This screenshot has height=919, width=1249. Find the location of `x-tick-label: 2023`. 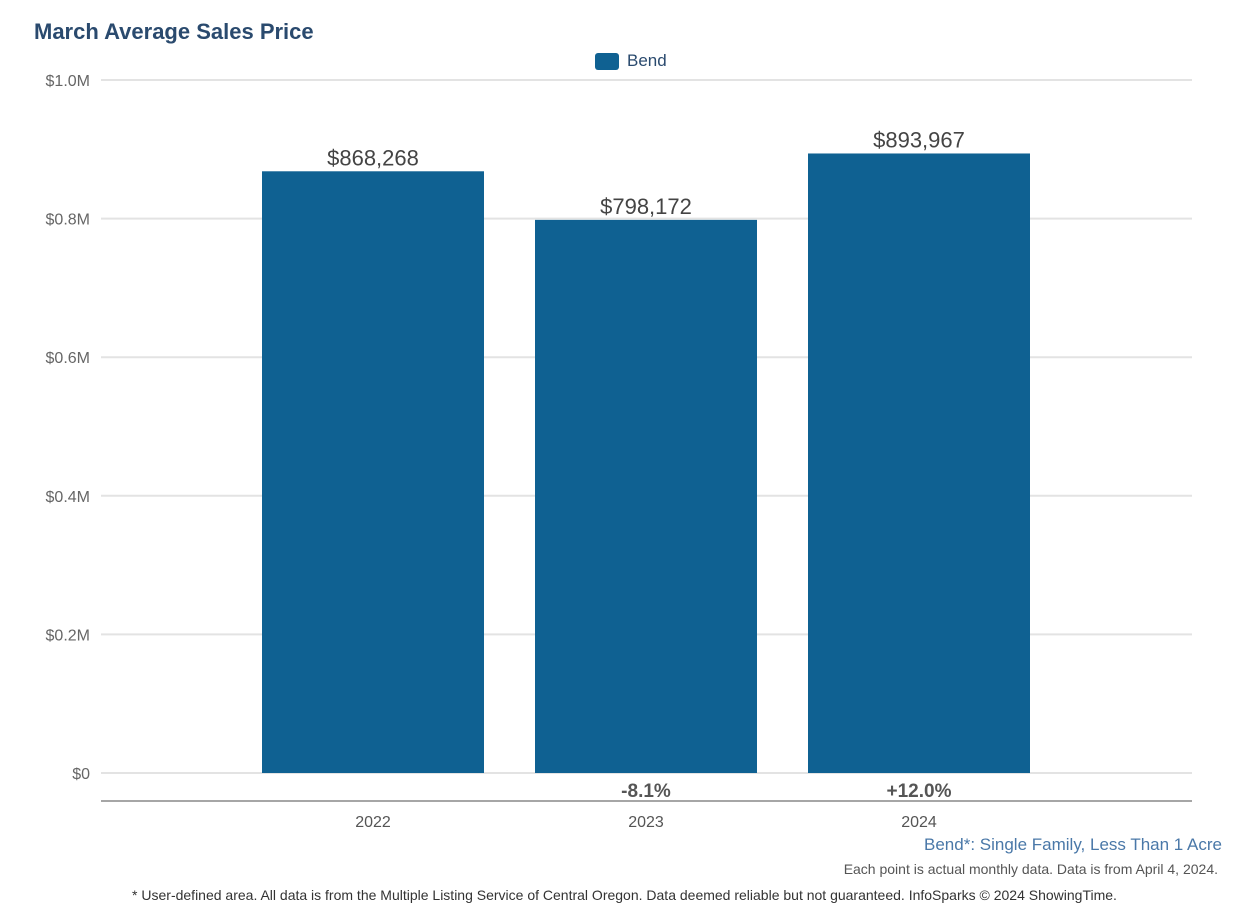

x-tick-label: 2023 is located at coordinates (646, 822).